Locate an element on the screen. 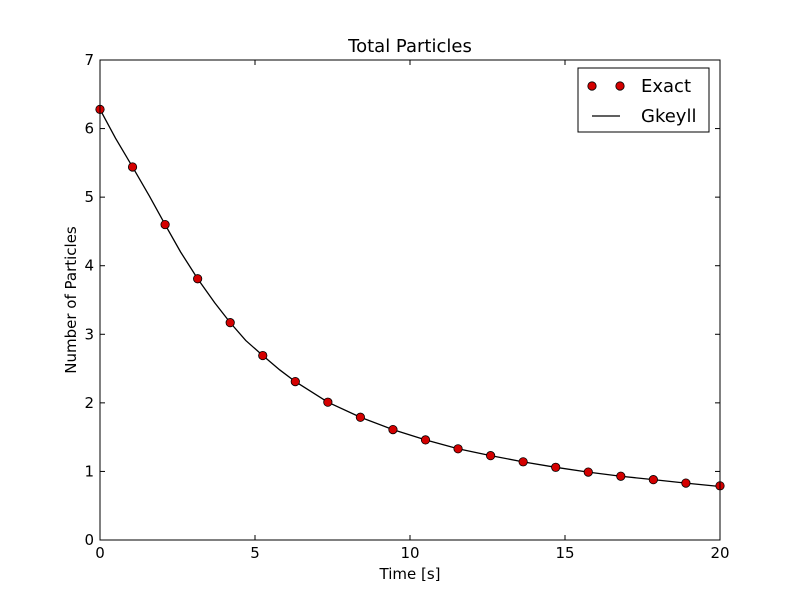 The image size is (800, 600). legend-box is located at coordinates (643, 100).